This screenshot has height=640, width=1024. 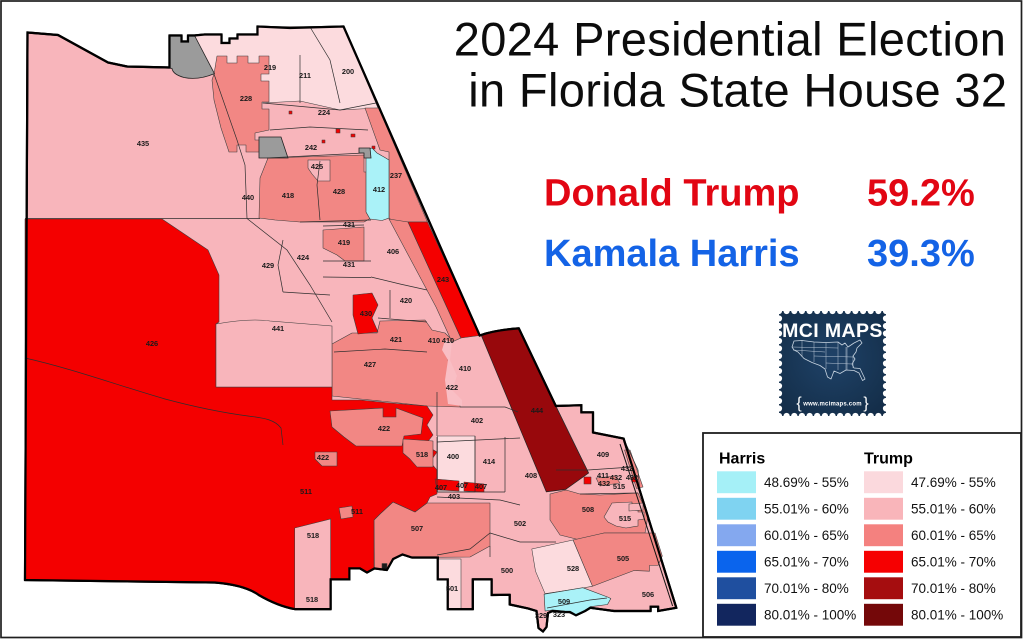 What do you see at coordinates (489, 461) in the screenshot?
I see `svg-text: 414` at bounding box center [489, 461].